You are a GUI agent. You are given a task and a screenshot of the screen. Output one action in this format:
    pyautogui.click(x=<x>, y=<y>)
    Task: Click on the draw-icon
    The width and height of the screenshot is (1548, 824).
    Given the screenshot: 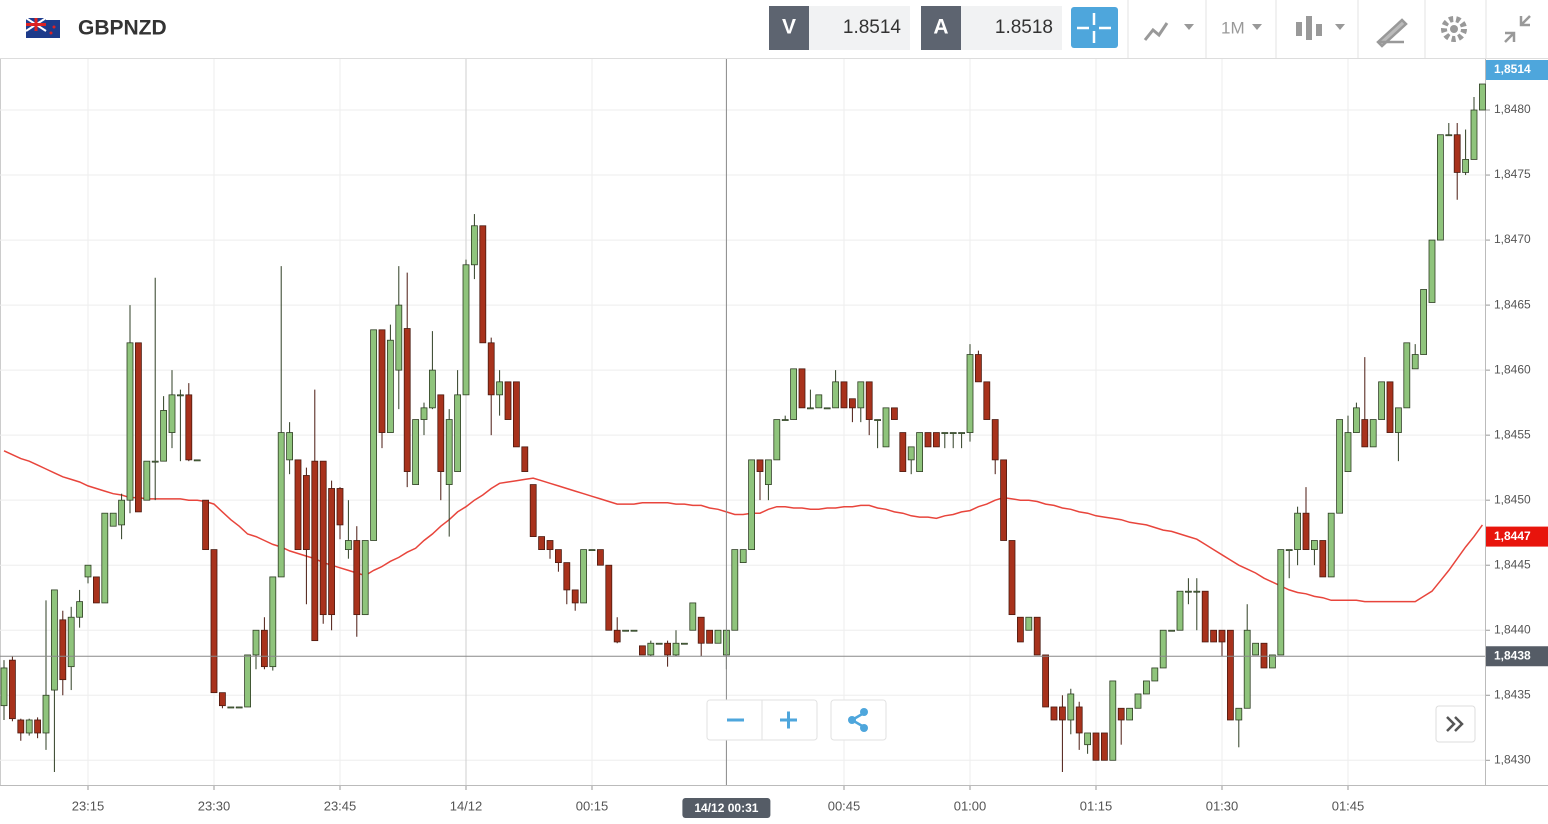 What is the action you would take?
    pyautogui.click(x=1392, y=33)
    